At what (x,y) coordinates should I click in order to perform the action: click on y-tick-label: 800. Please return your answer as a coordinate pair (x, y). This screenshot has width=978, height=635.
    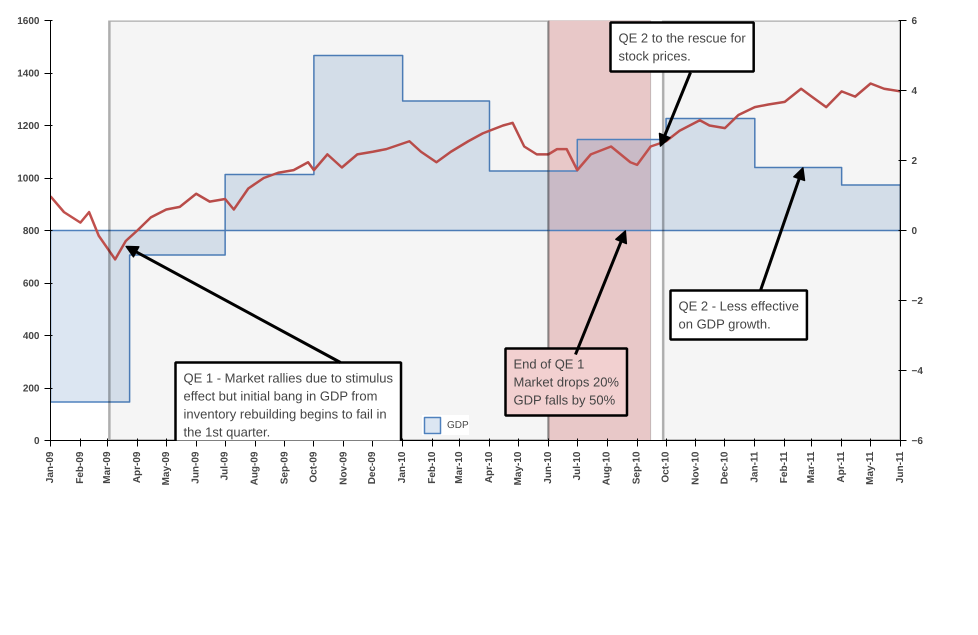
    Looking at the image, I should click on (31, 231).